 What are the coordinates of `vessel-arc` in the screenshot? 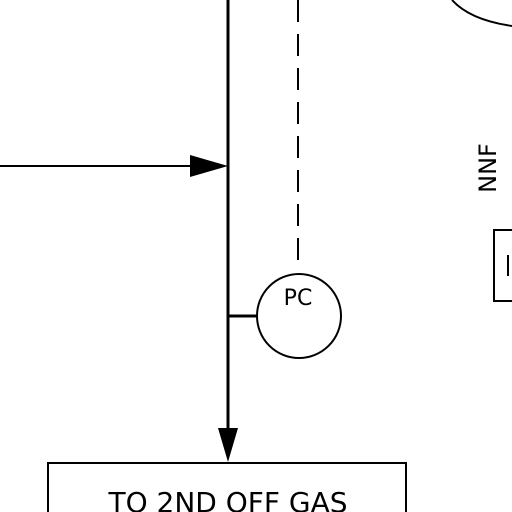 It's located at (481, 13).